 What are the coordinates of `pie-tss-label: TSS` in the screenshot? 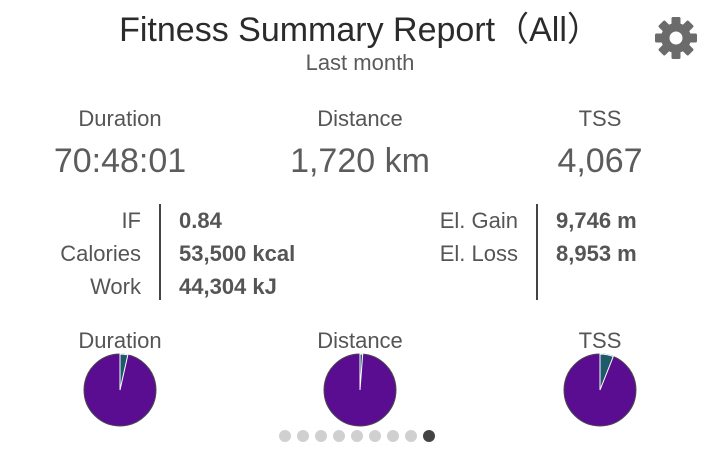 It's located at (600, 340).